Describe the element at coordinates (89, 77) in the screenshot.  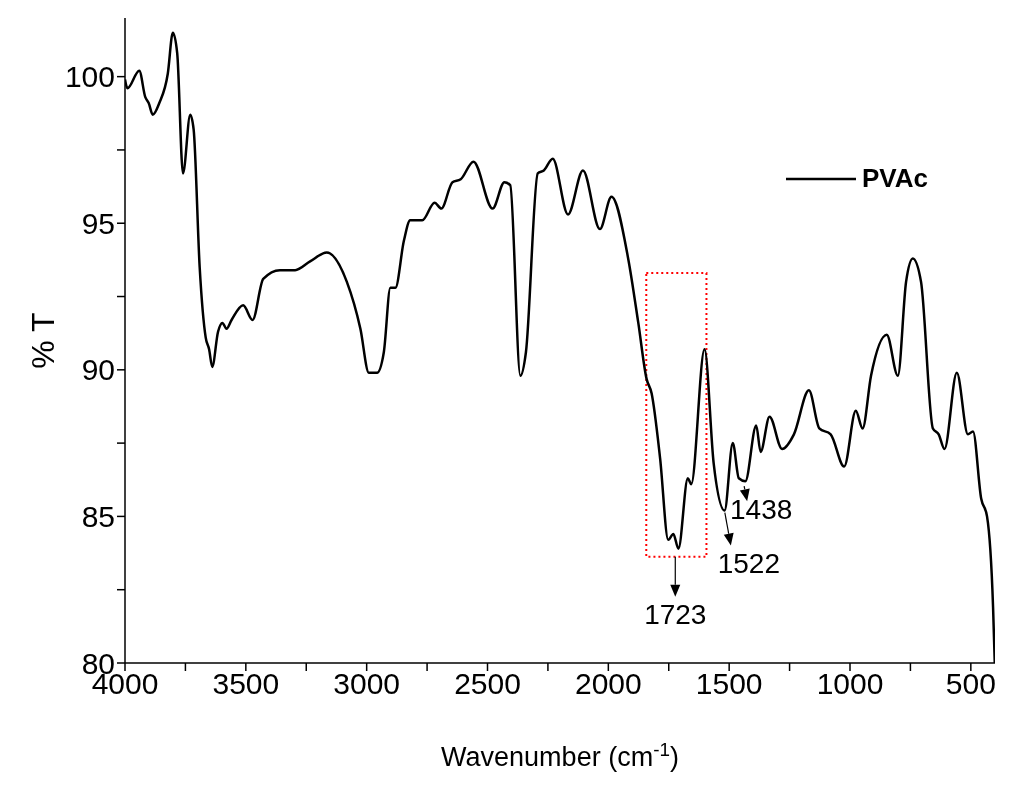
I see `y-tick-label: 100` at that location.